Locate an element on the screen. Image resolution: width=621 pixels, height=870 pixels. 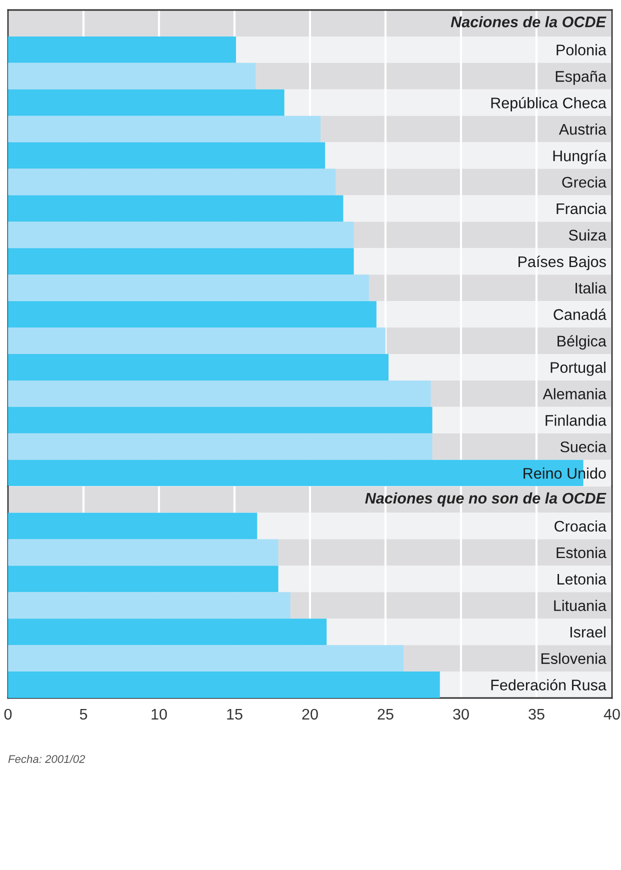
x-tick-label: 15 is located at coordinates (234, 714).